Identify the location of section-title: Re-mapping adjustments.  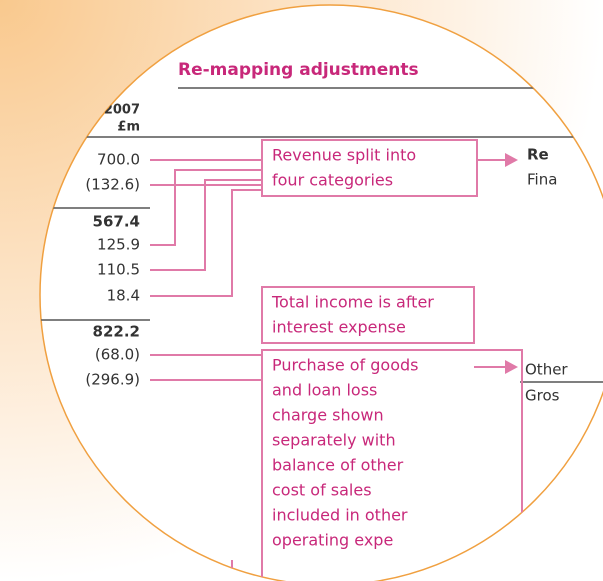
(298, 70).